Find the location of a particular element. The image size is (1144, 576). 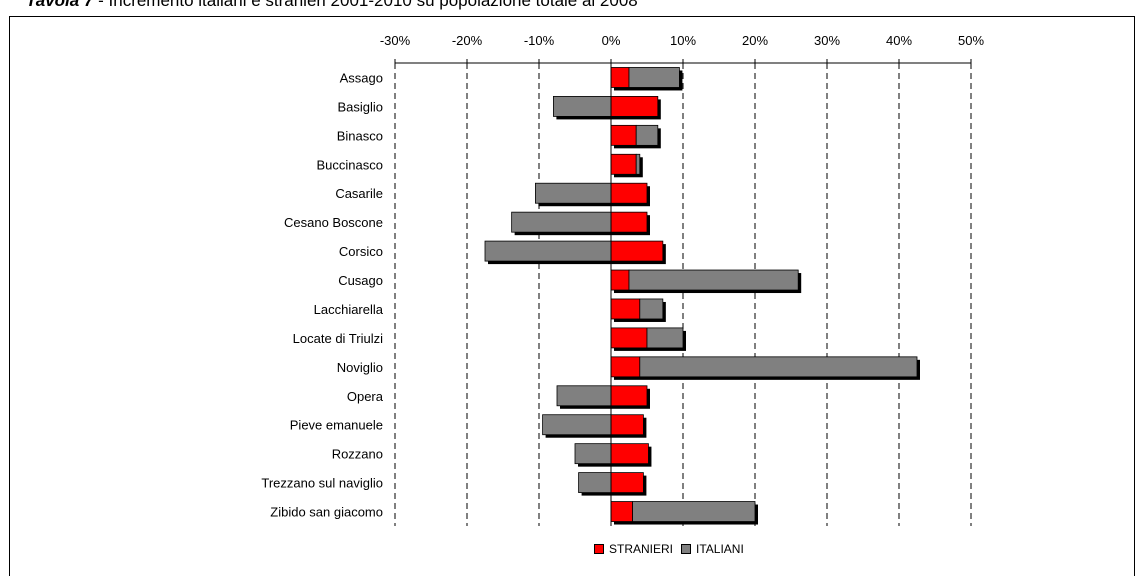

legend-swatch-italiani is located at coordinates (686, 549).